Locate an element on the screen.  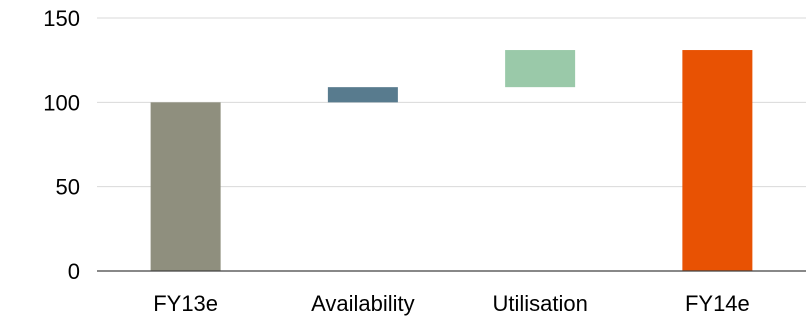
y-tick-label: 100 is located at coordinates (61, 102).